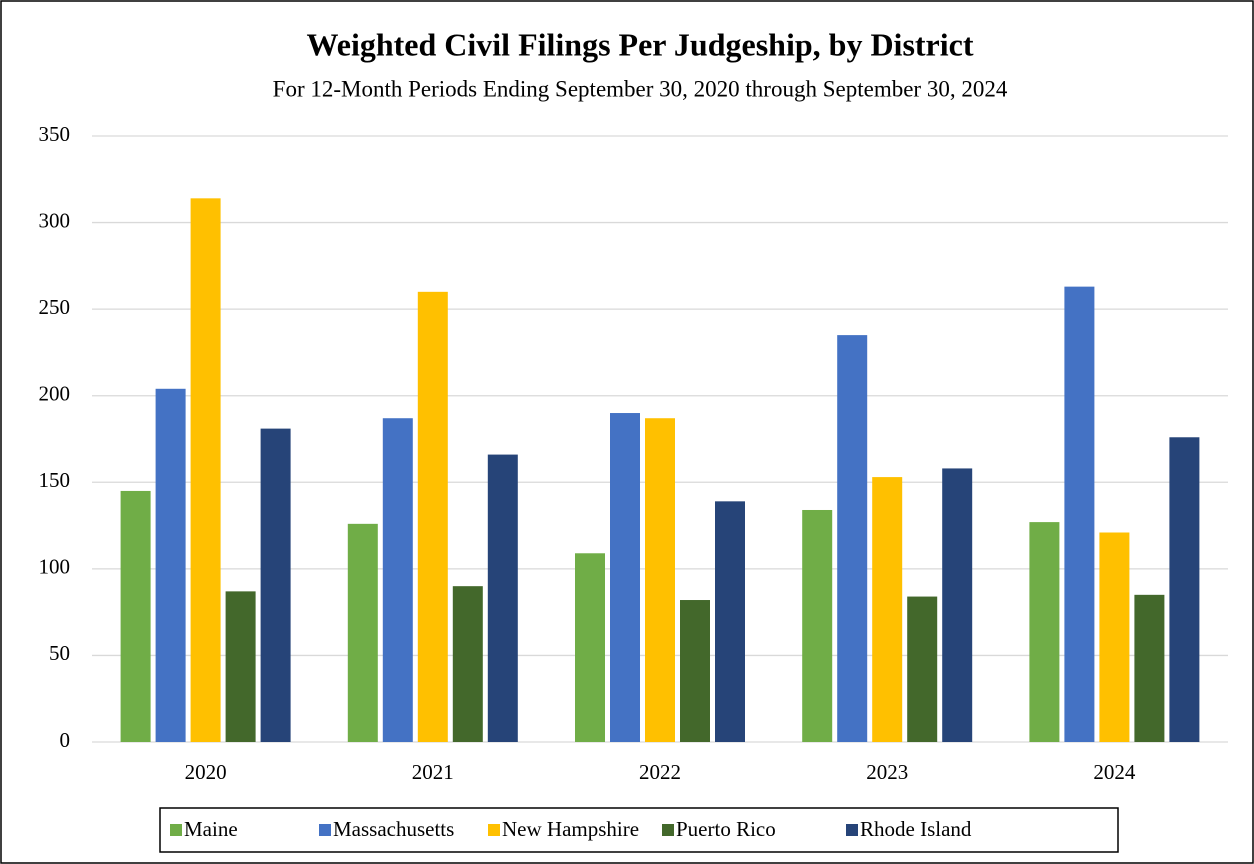  What do you see at coordinates (887, 772) in the screenshot?
I see `x-tick-label: 2023` at bounding box center [887, 772].